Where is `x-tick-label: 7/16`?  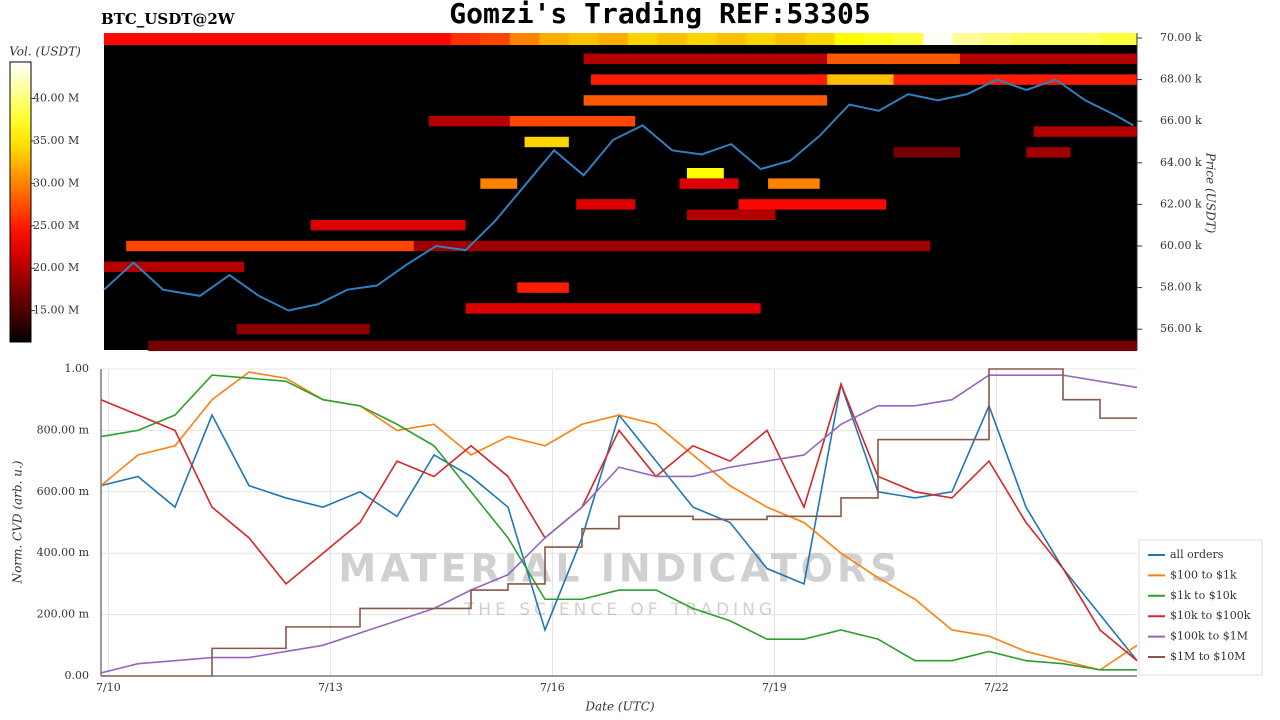 x-tick-label: 7/16 is located at coordinates (552, 687).